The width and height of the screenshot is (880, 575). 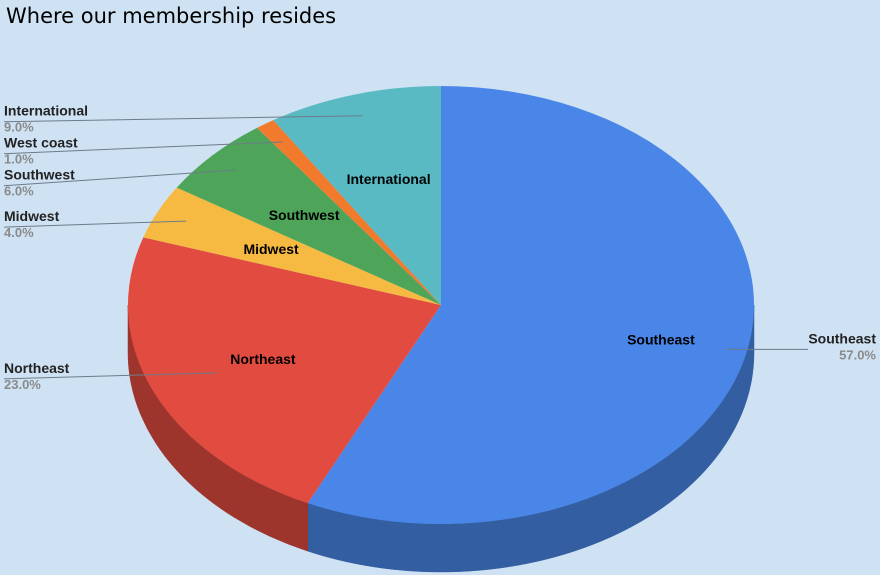 I want to click on slice-southwest, so click(x=309, y=216).